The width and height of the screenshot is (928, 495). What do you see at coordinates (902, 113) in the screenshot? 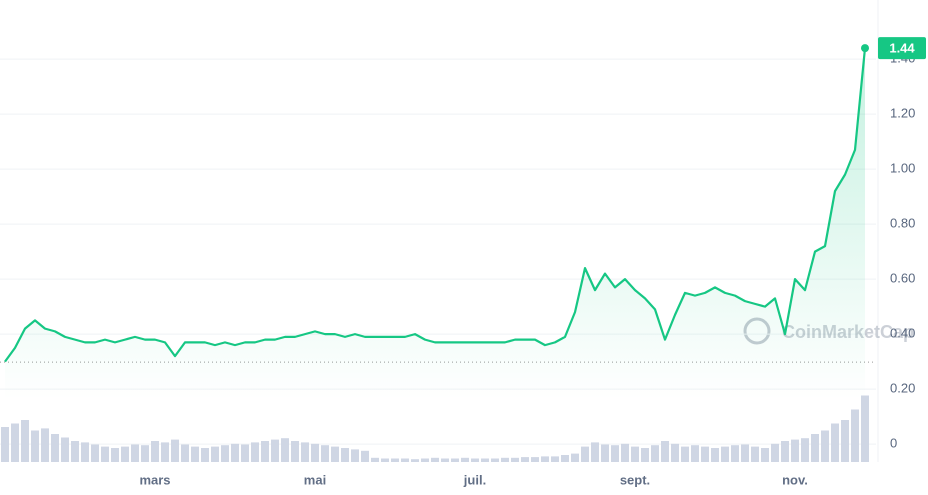
I see `y-tick-label: 1.20` at bounding box center [902, 113].